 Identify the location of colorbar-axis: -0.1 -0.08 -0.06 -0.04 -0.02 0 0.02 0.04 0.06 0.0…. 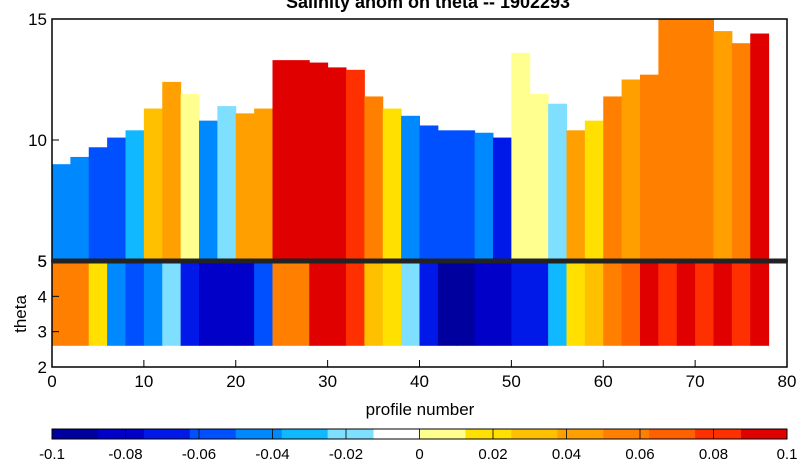
(418, 446).